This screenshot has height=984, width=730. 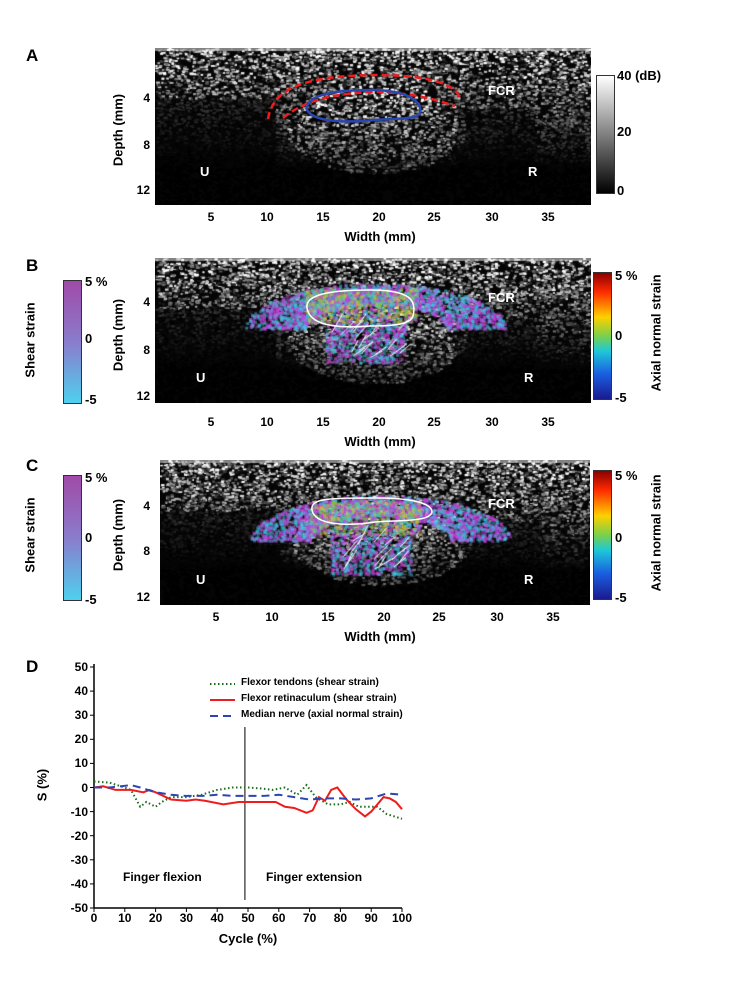 I want to click on ytick-b: 4, so click(x=146, y=302).